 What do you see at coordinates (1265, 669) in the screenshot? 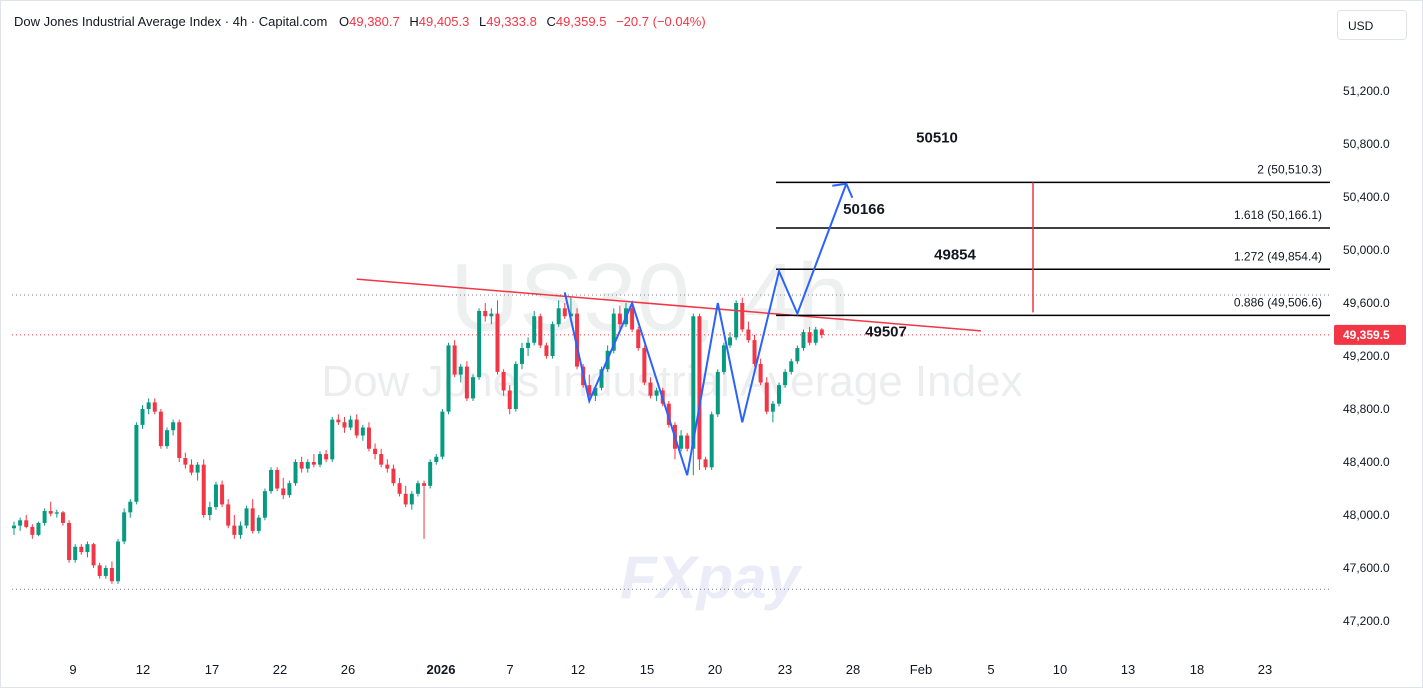
I see `x-tick-label: 23` at bounding box center [1265, 669].